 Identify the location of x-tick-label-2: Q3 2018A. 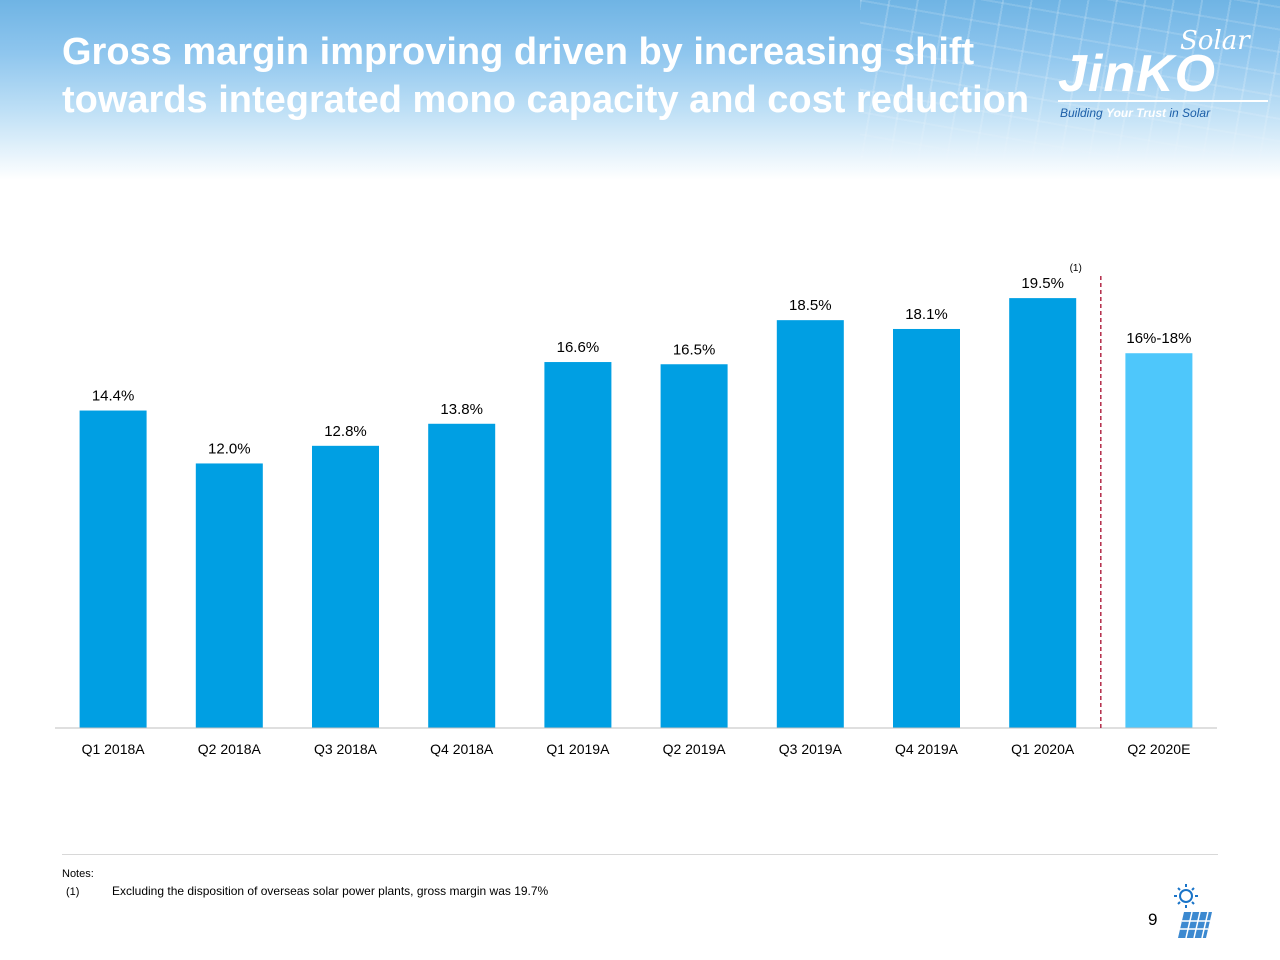
(346, 749).